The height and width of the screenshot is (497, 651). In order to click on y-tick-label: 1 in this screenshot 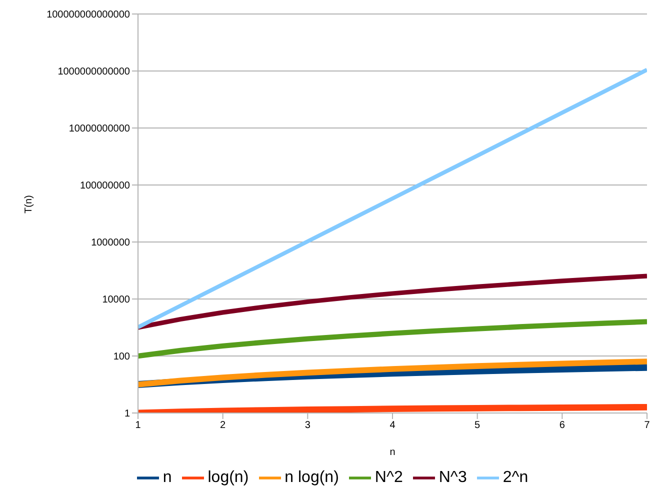, I will do `click(127, 414)`.